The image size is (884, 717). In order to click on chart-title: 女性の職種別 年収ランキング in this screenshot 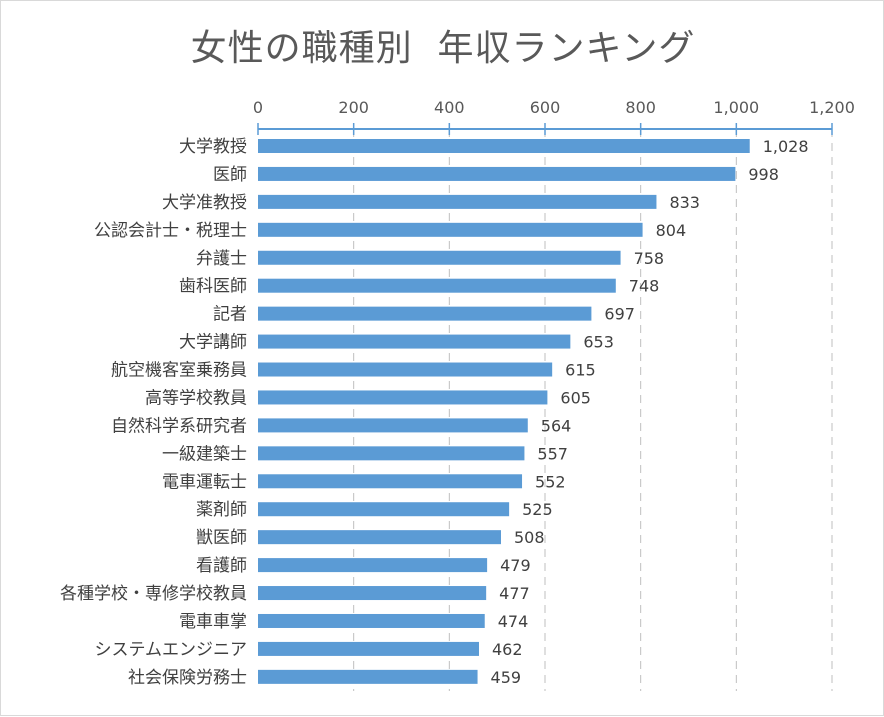, I will do `click(443, 48)`.